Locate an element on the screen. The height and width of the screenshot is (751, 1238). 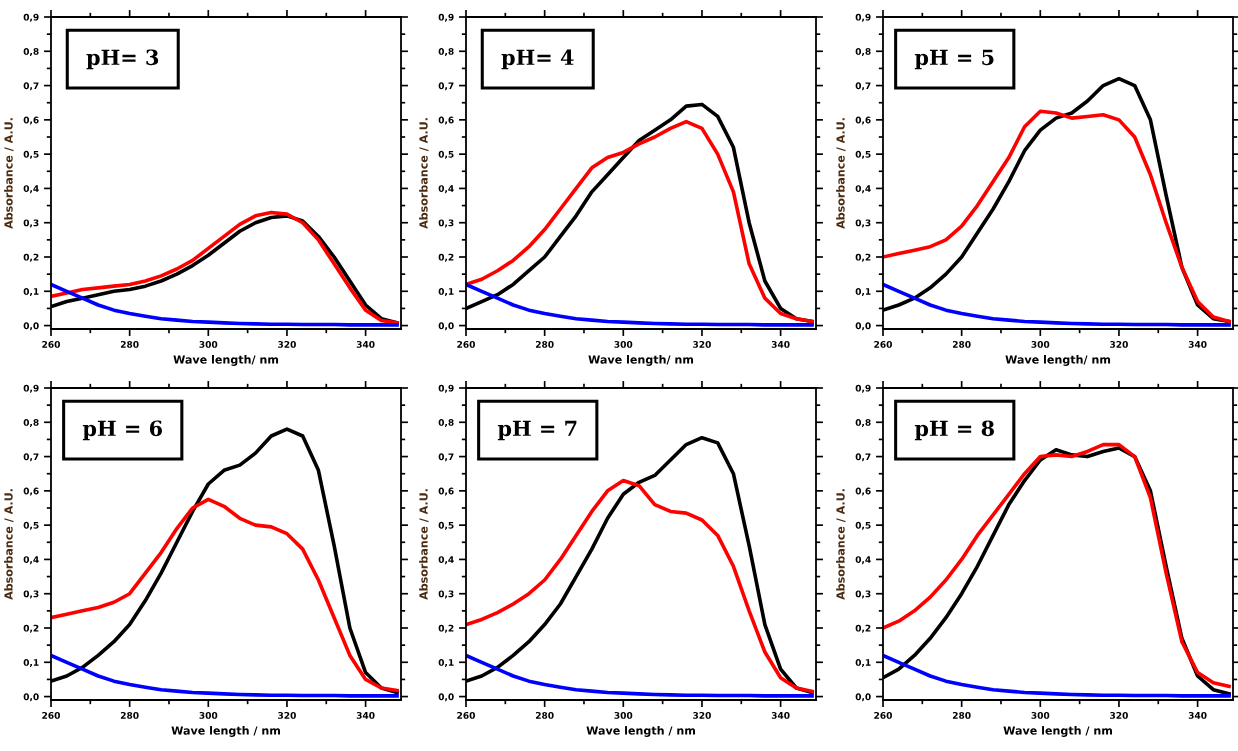
annotation: pH = 8 is located at coordinates (954, 430).